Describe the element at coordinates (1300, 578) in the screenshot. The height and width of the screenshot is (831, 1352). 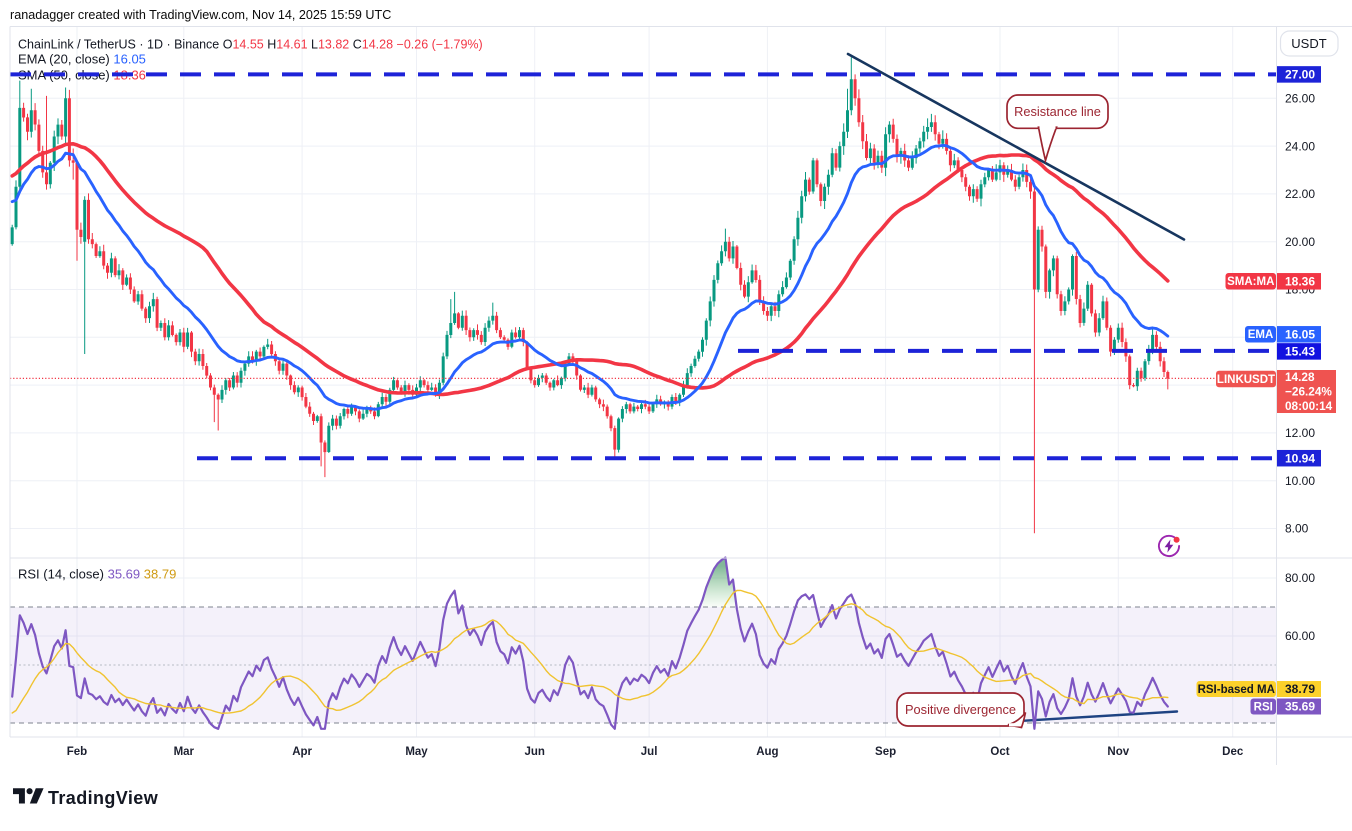
I see `svg-text: 80.00` at that location.